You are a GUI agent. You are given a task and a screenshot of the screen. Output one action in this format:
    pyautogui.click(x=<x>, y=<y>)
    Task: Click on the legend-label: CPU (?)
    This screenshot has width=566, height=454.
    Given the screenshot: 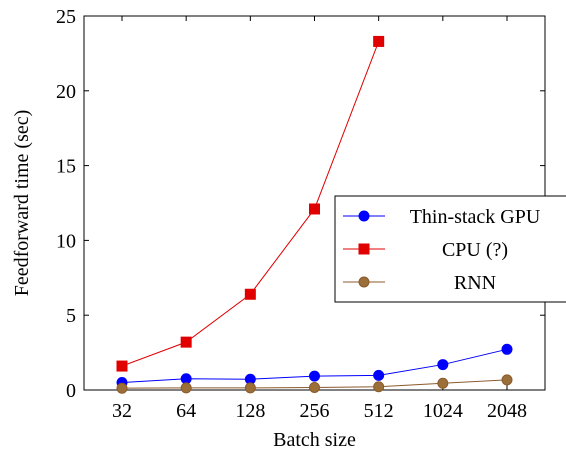 What is the action you would take?
    pyautogui.click(x=475, y=250)
    